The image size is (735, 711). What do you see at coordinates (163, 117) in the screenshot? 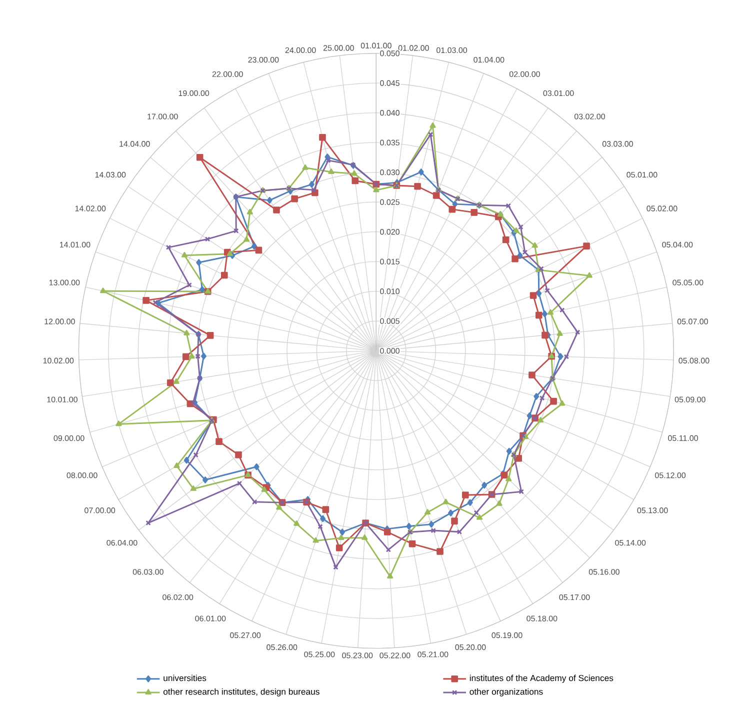
I see `spoke-label: 17.00.00` at bounding box center [163, 117].